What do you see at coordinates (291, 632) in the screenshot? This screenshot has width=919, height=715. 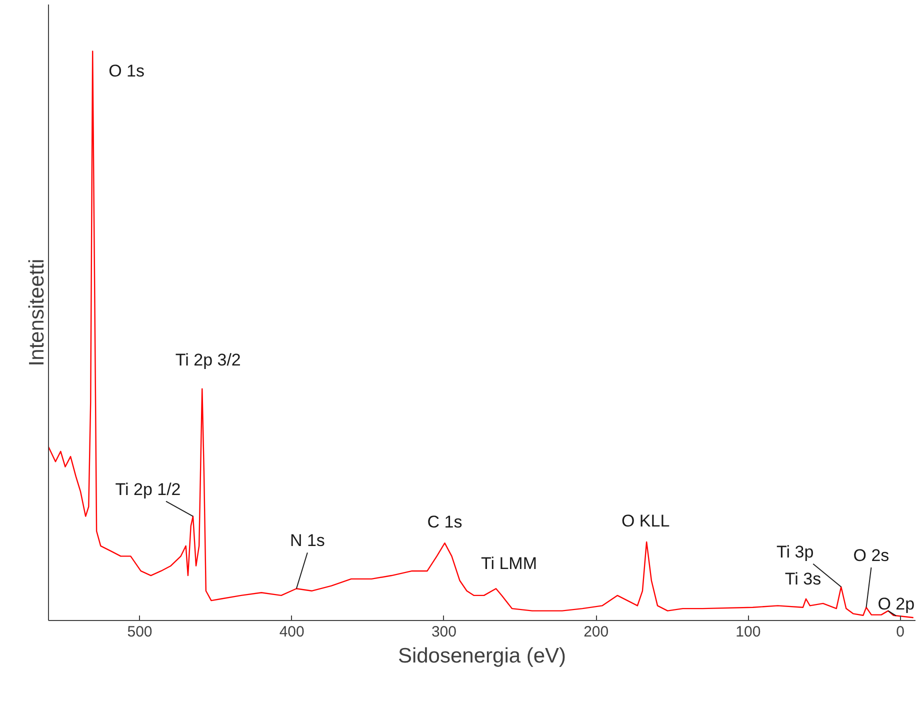 I see `x-tick-label: 400` at bounding box center [291, 632].